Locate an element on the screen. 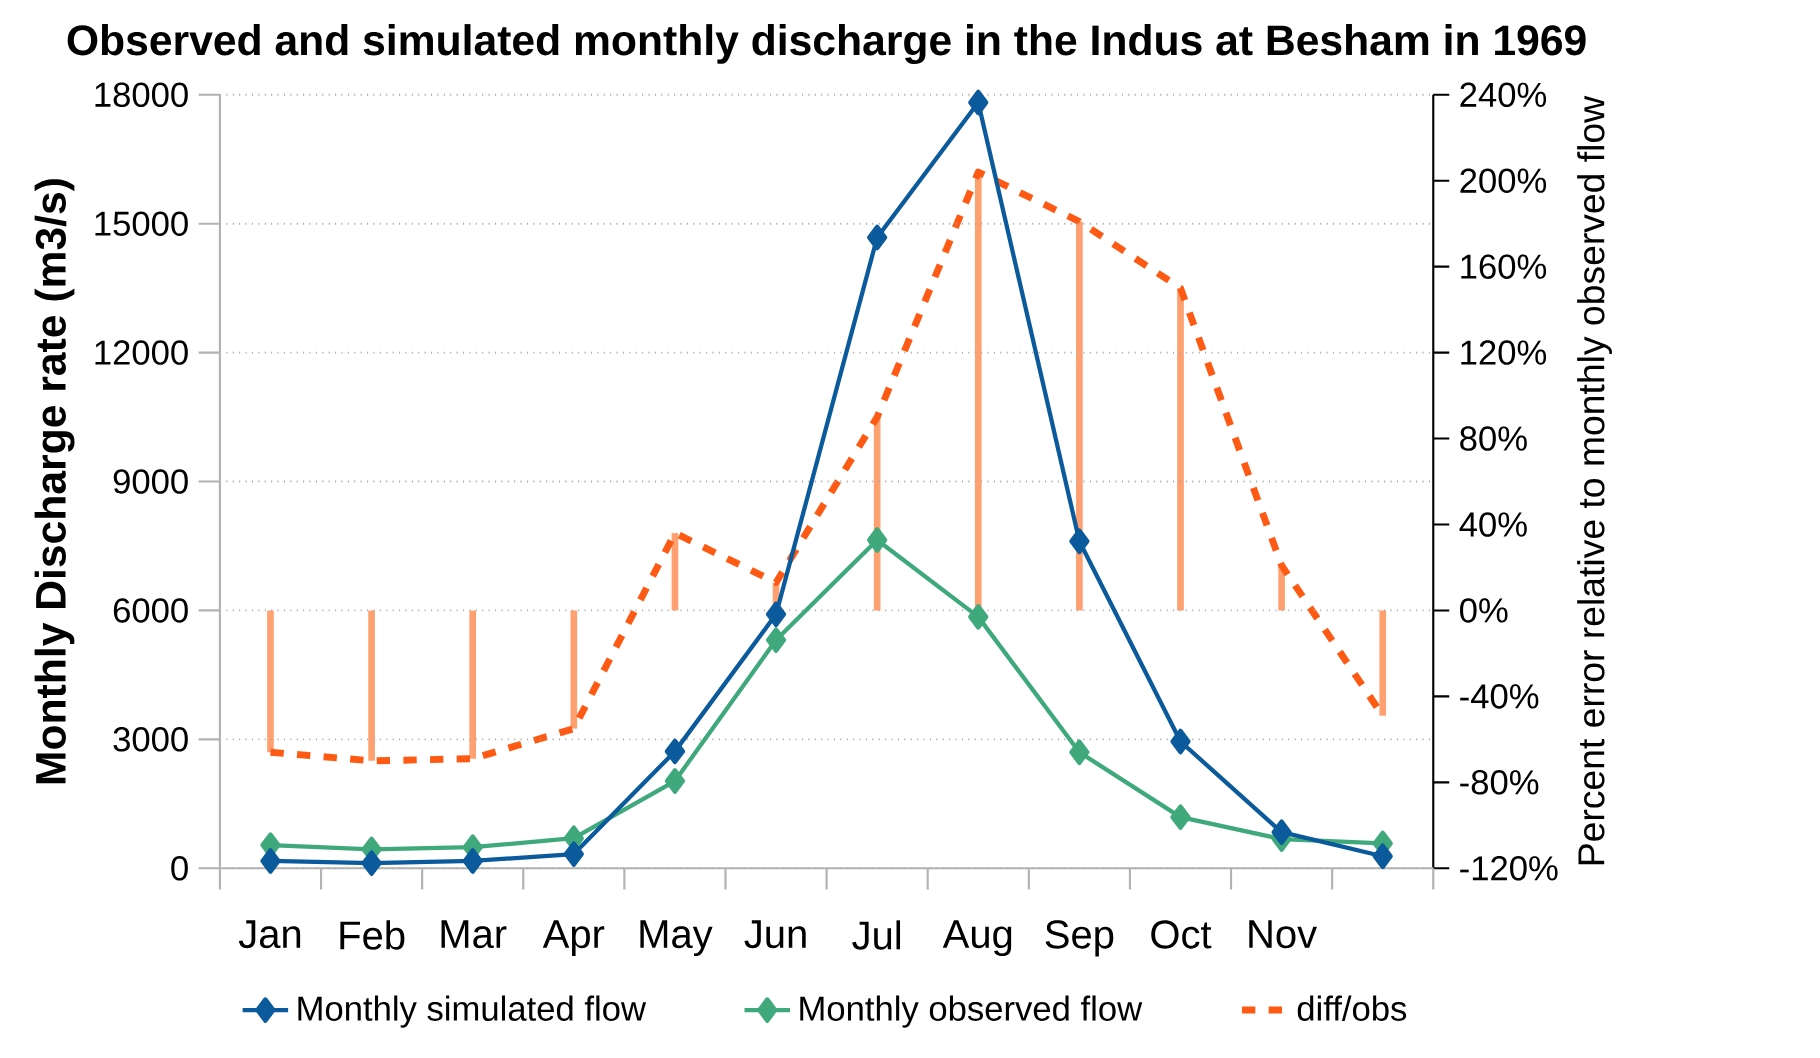  y2-tick-label: -40% is located at coordinates (1499, 696).